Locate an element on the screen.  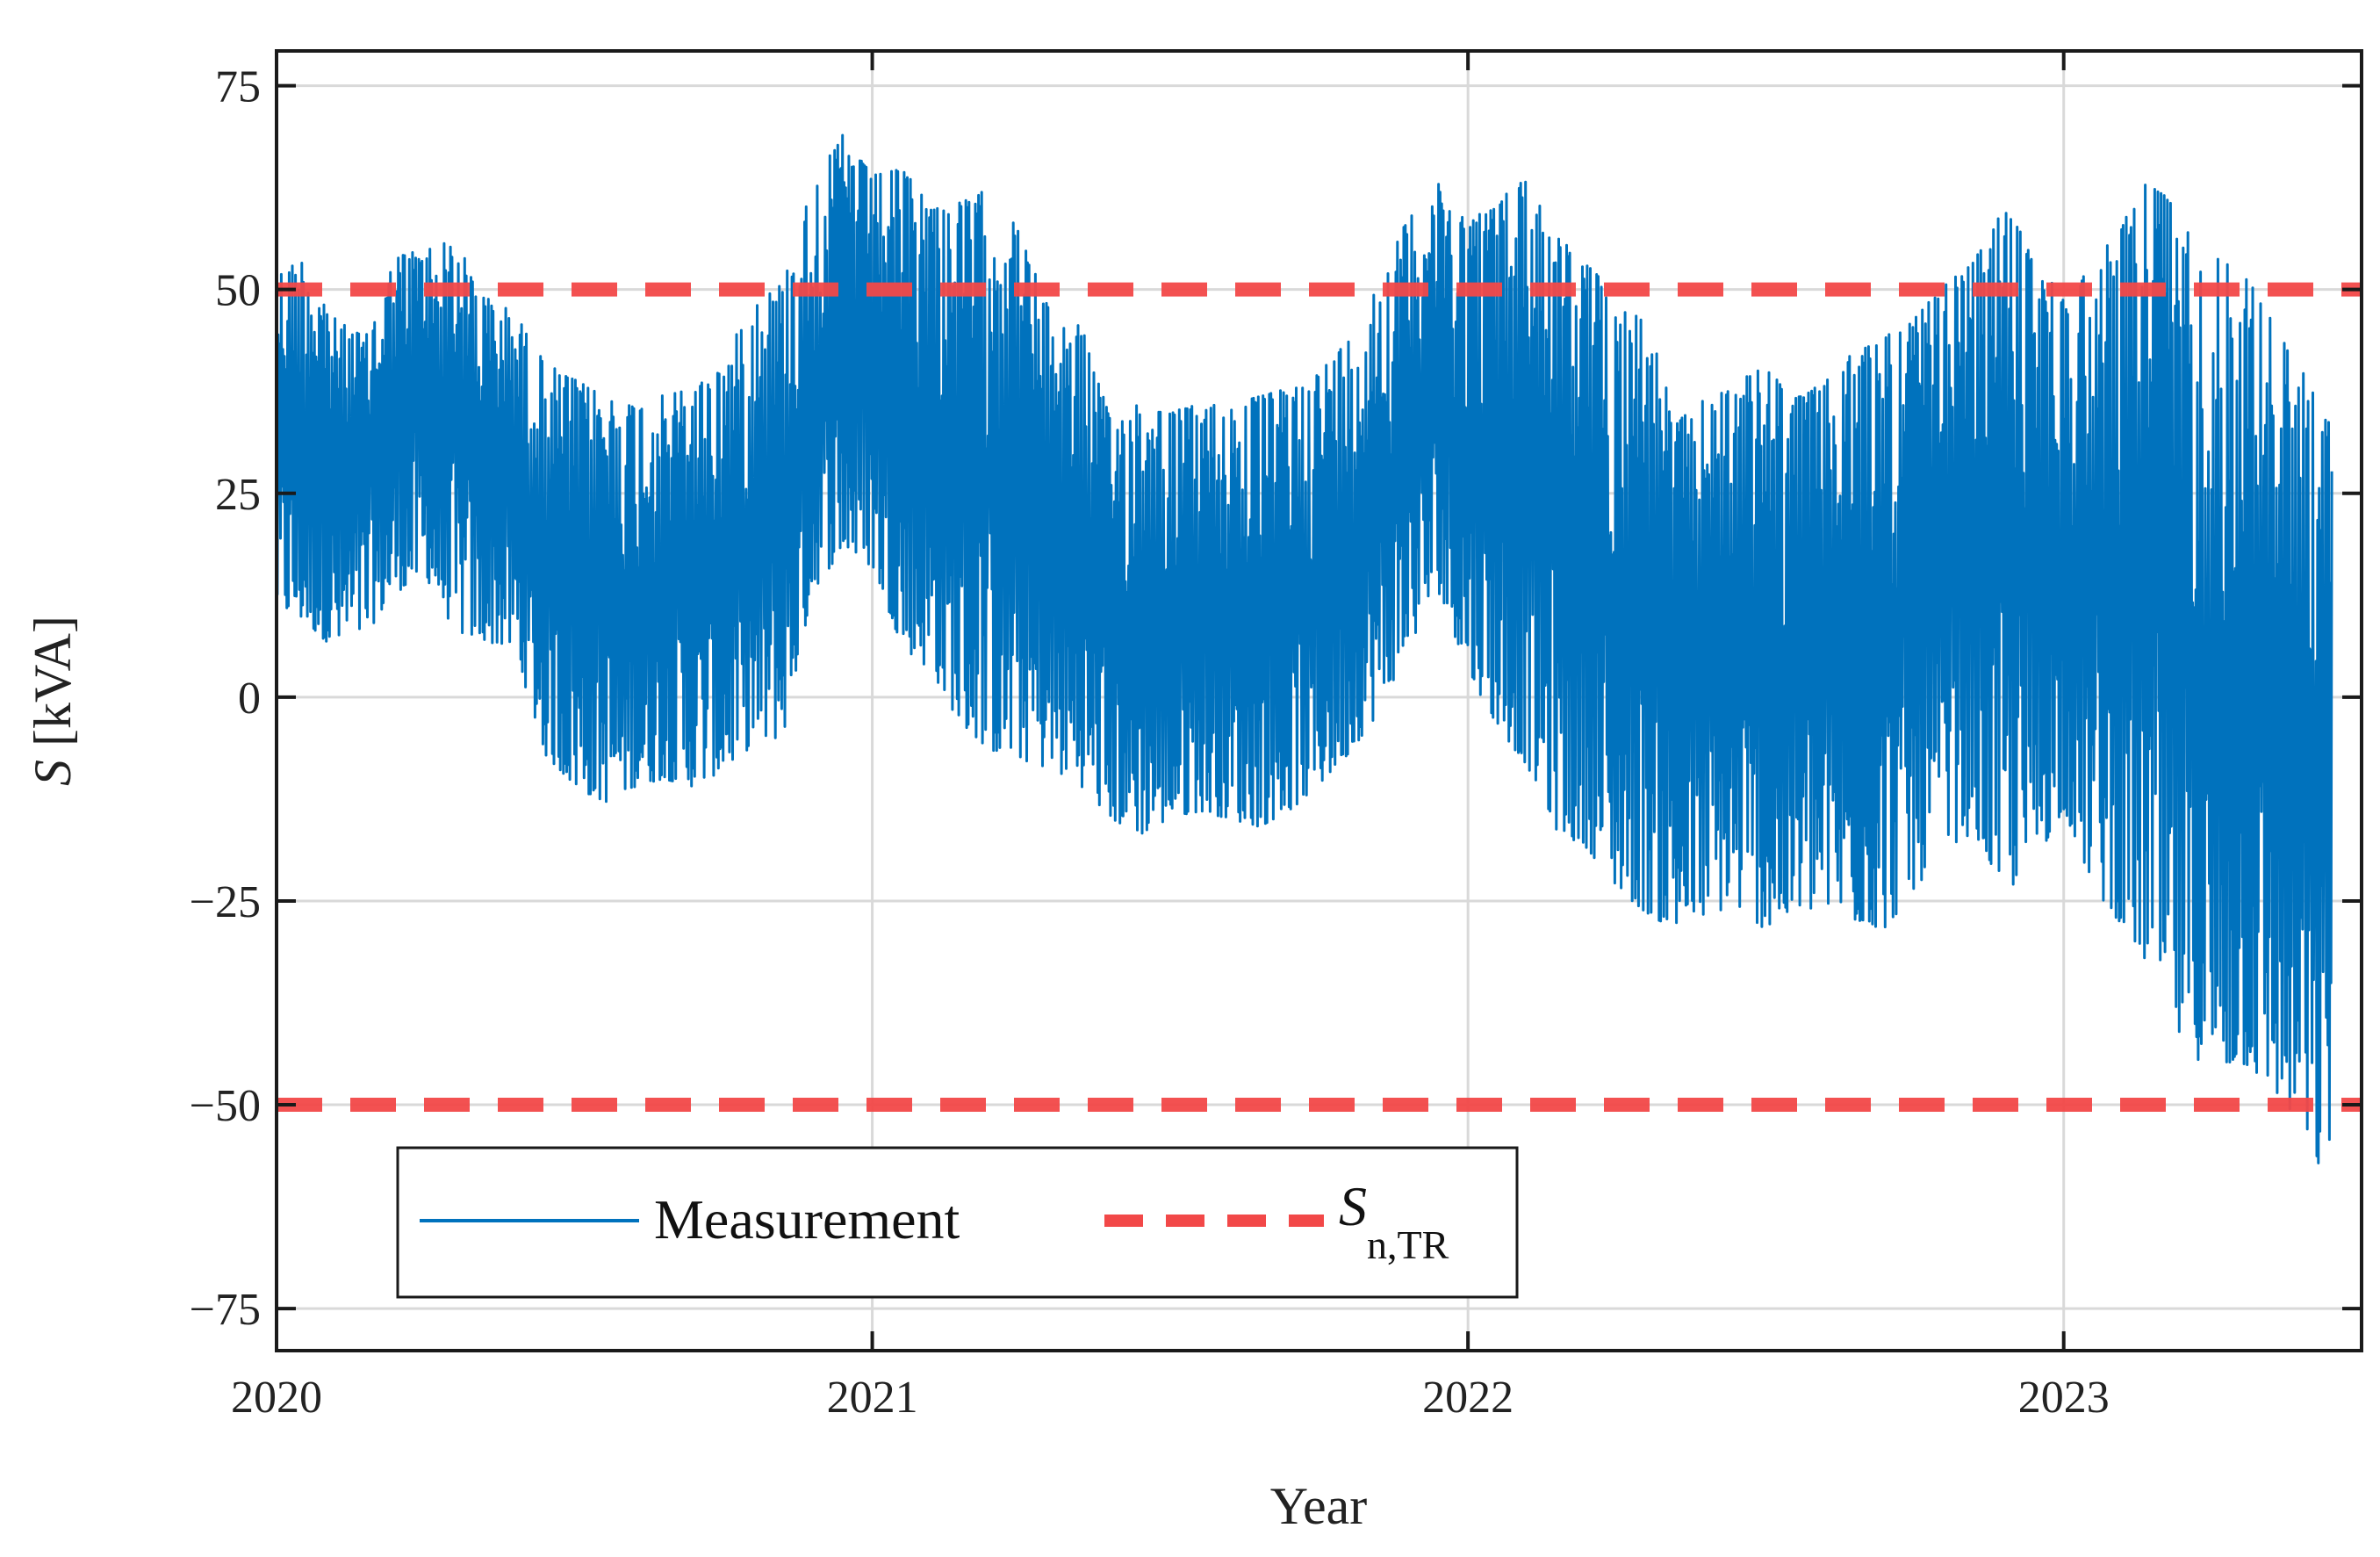
x-tick-label: 2020 is located at coordinates (276, 1398).